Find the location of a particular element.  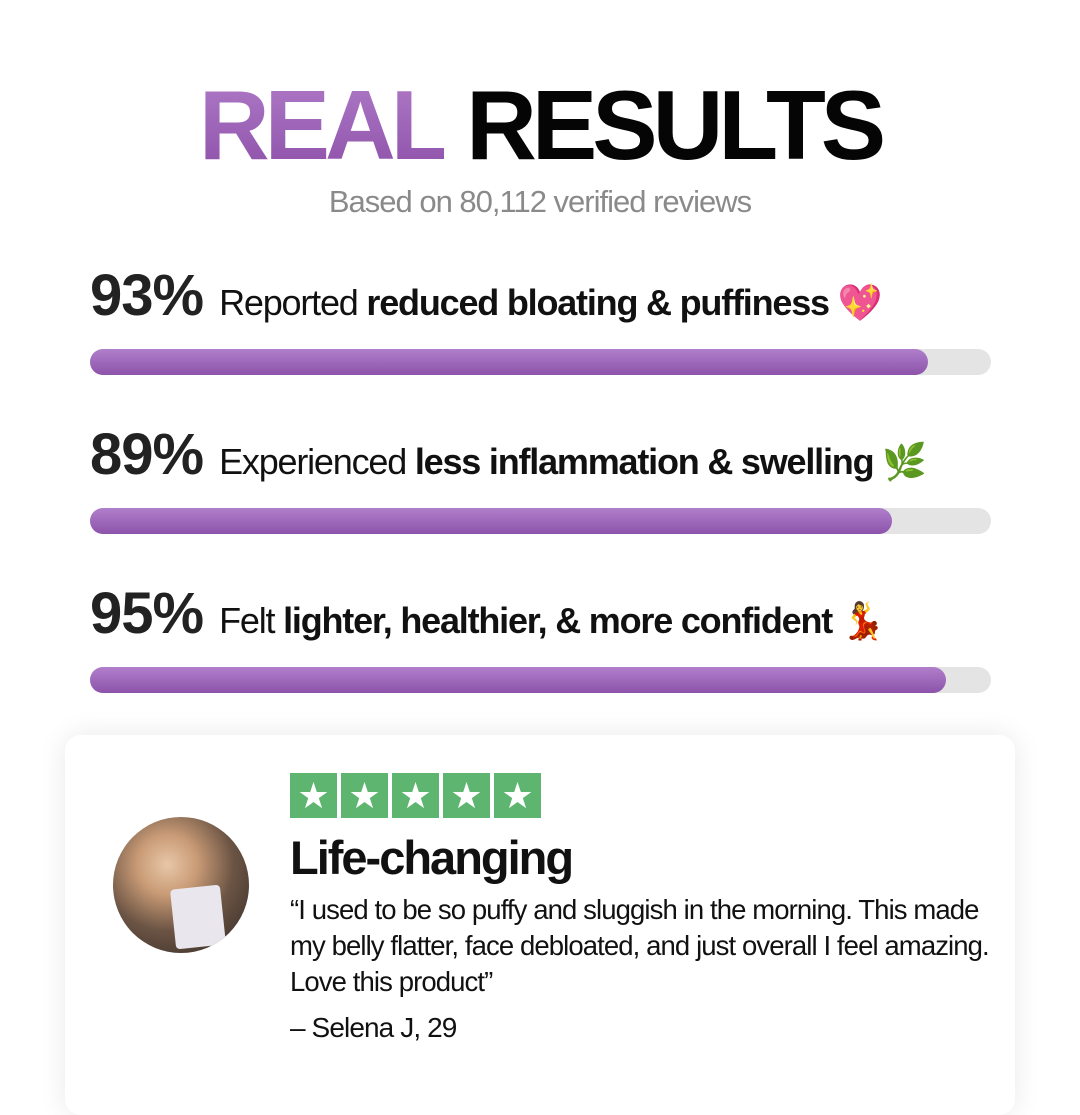

headline: REAL RESULTS is located at coordinates (540, 125).